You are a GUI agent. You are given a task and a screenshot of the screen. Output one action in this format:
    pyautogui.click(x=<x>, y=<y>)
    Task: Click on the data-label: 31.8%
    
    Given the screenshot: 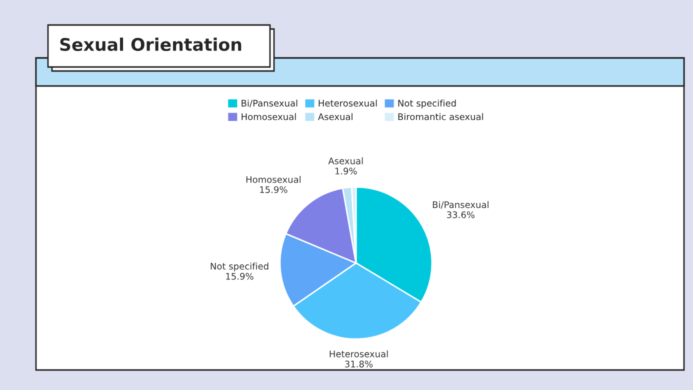 What is the action you would take?
    pyautogui.click(x=359, y=364)
    